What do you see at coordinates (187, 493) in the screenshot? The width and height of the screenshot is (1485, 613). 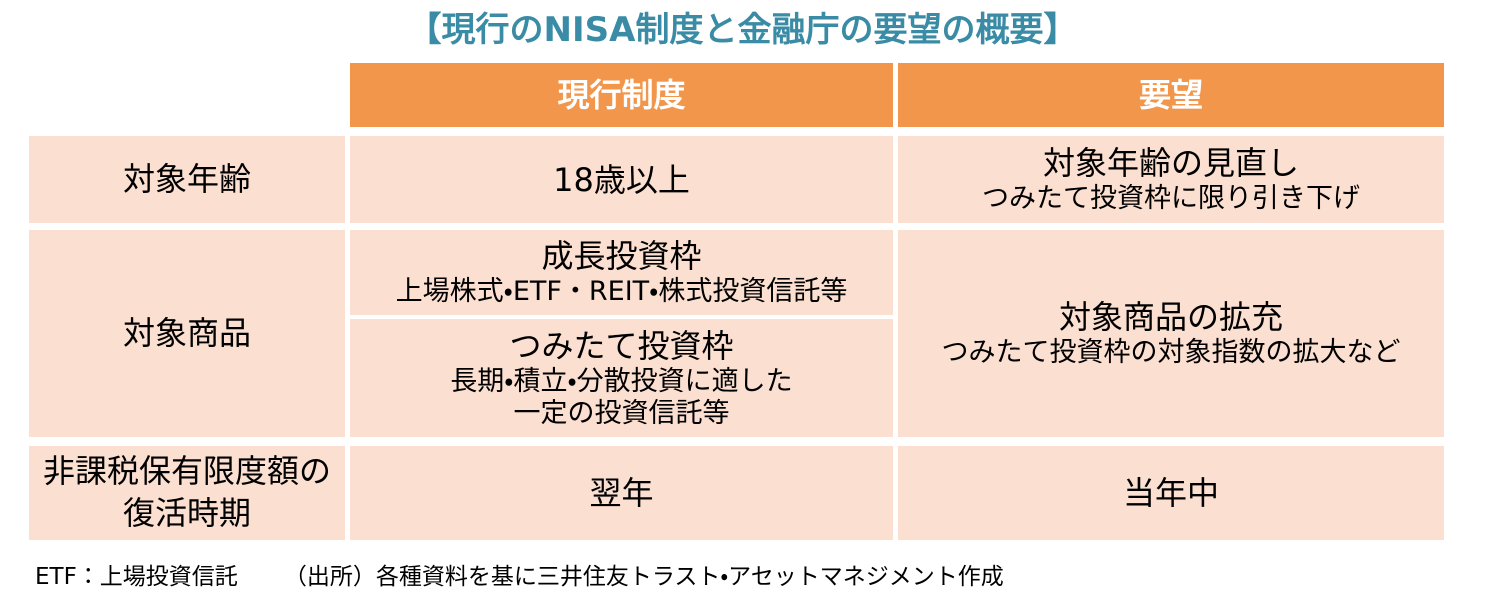 I see `row-label-taxfree-limit-reset: 非課税保有限度額の 復活時期` at bounding box center [187, 493].